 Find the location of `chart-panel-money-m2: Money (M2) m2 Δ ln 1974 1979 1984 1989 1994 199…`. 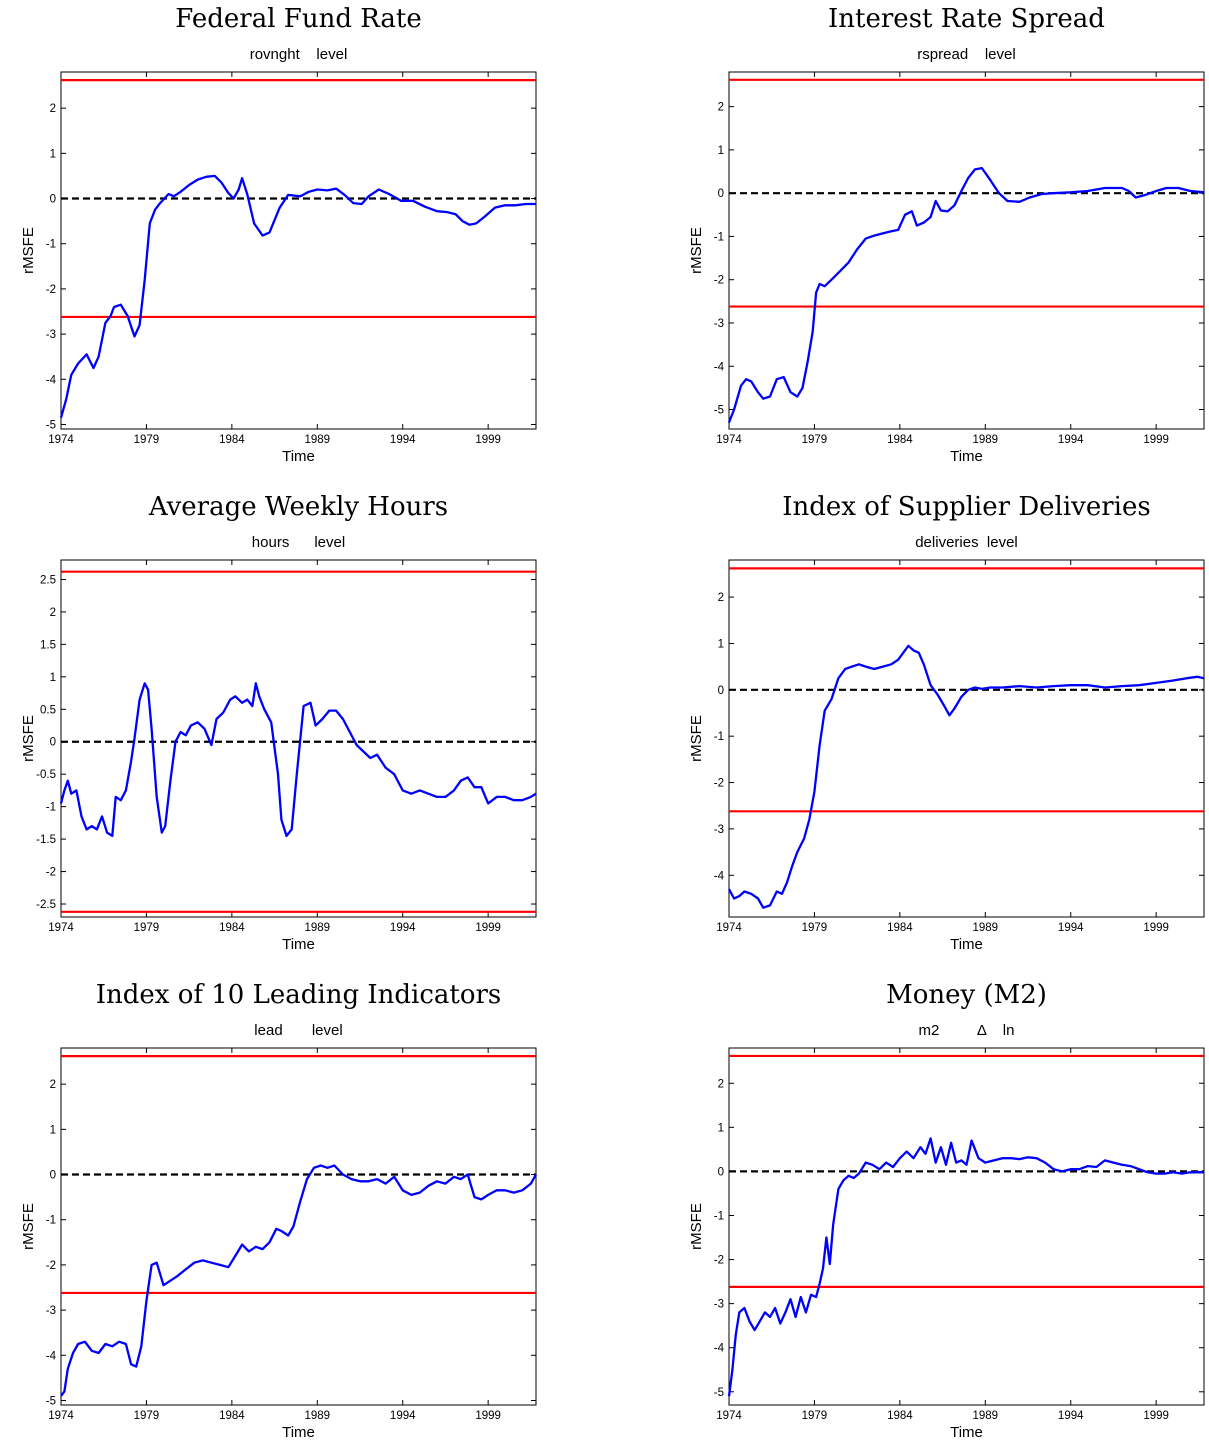

chart-panel-money-m2: Money (M2) m2 Δ ln 1974 1979 1984 1989 1994 199… is located at coordinates (941, 1216).